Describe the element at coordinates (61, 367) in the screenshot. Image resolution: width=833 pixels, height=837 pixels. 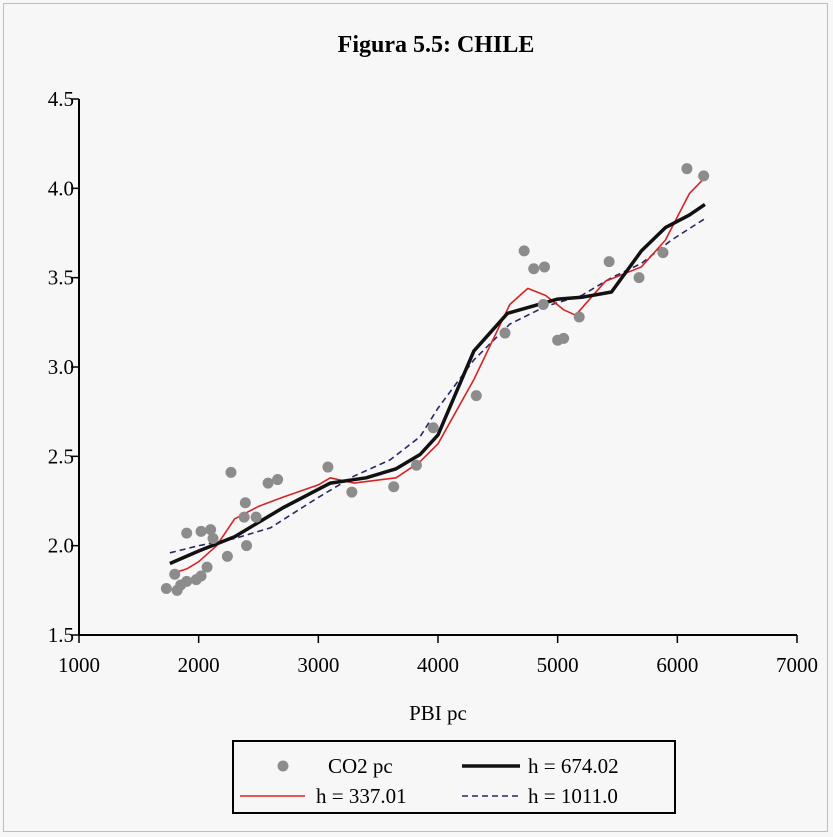
I see `y-tick-label: 3.0` at that location.